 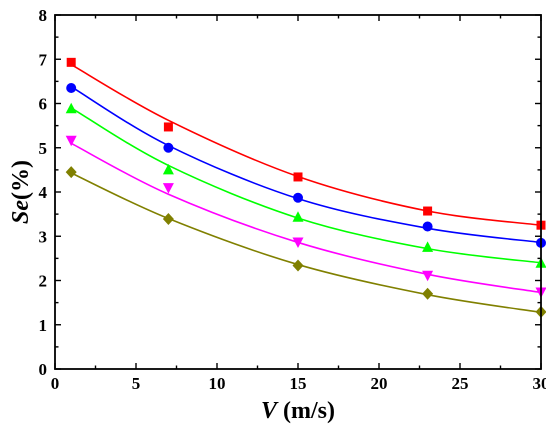 I want to click on y-tick-label: 5, so click(x=43, y=148).